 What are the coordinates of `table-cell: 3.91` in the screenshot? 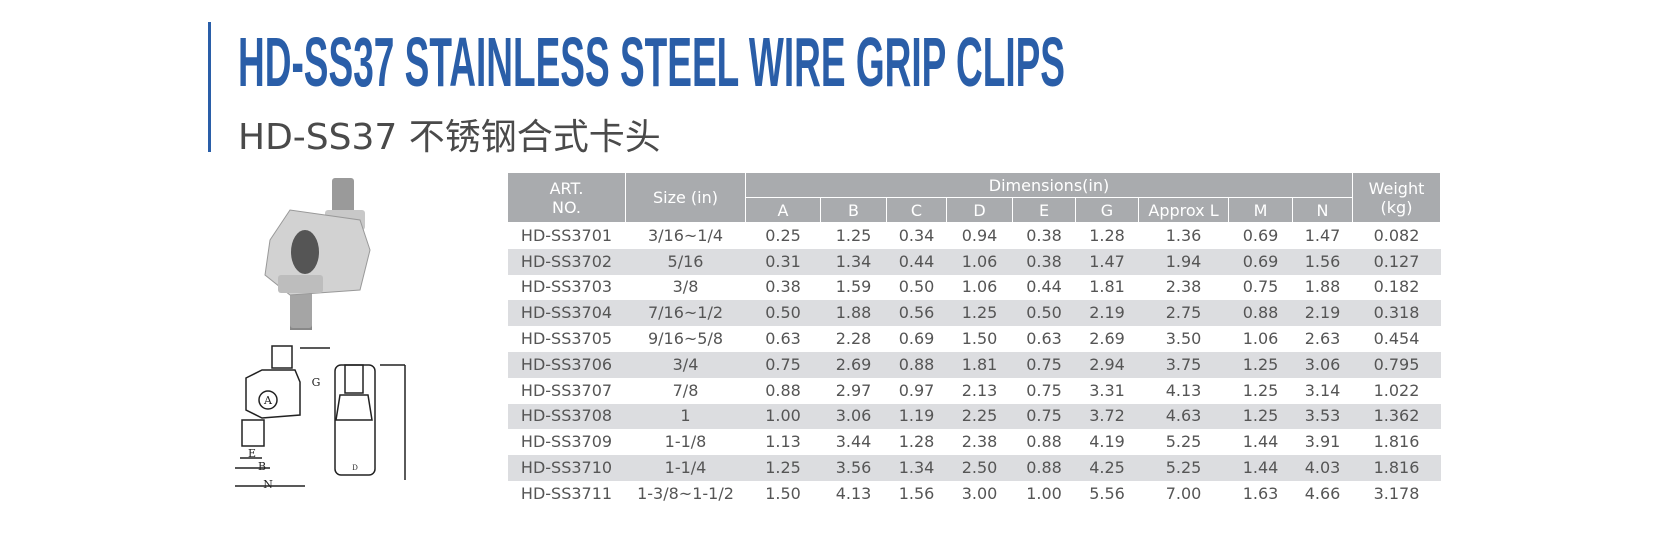 It's located at (1322, 442).